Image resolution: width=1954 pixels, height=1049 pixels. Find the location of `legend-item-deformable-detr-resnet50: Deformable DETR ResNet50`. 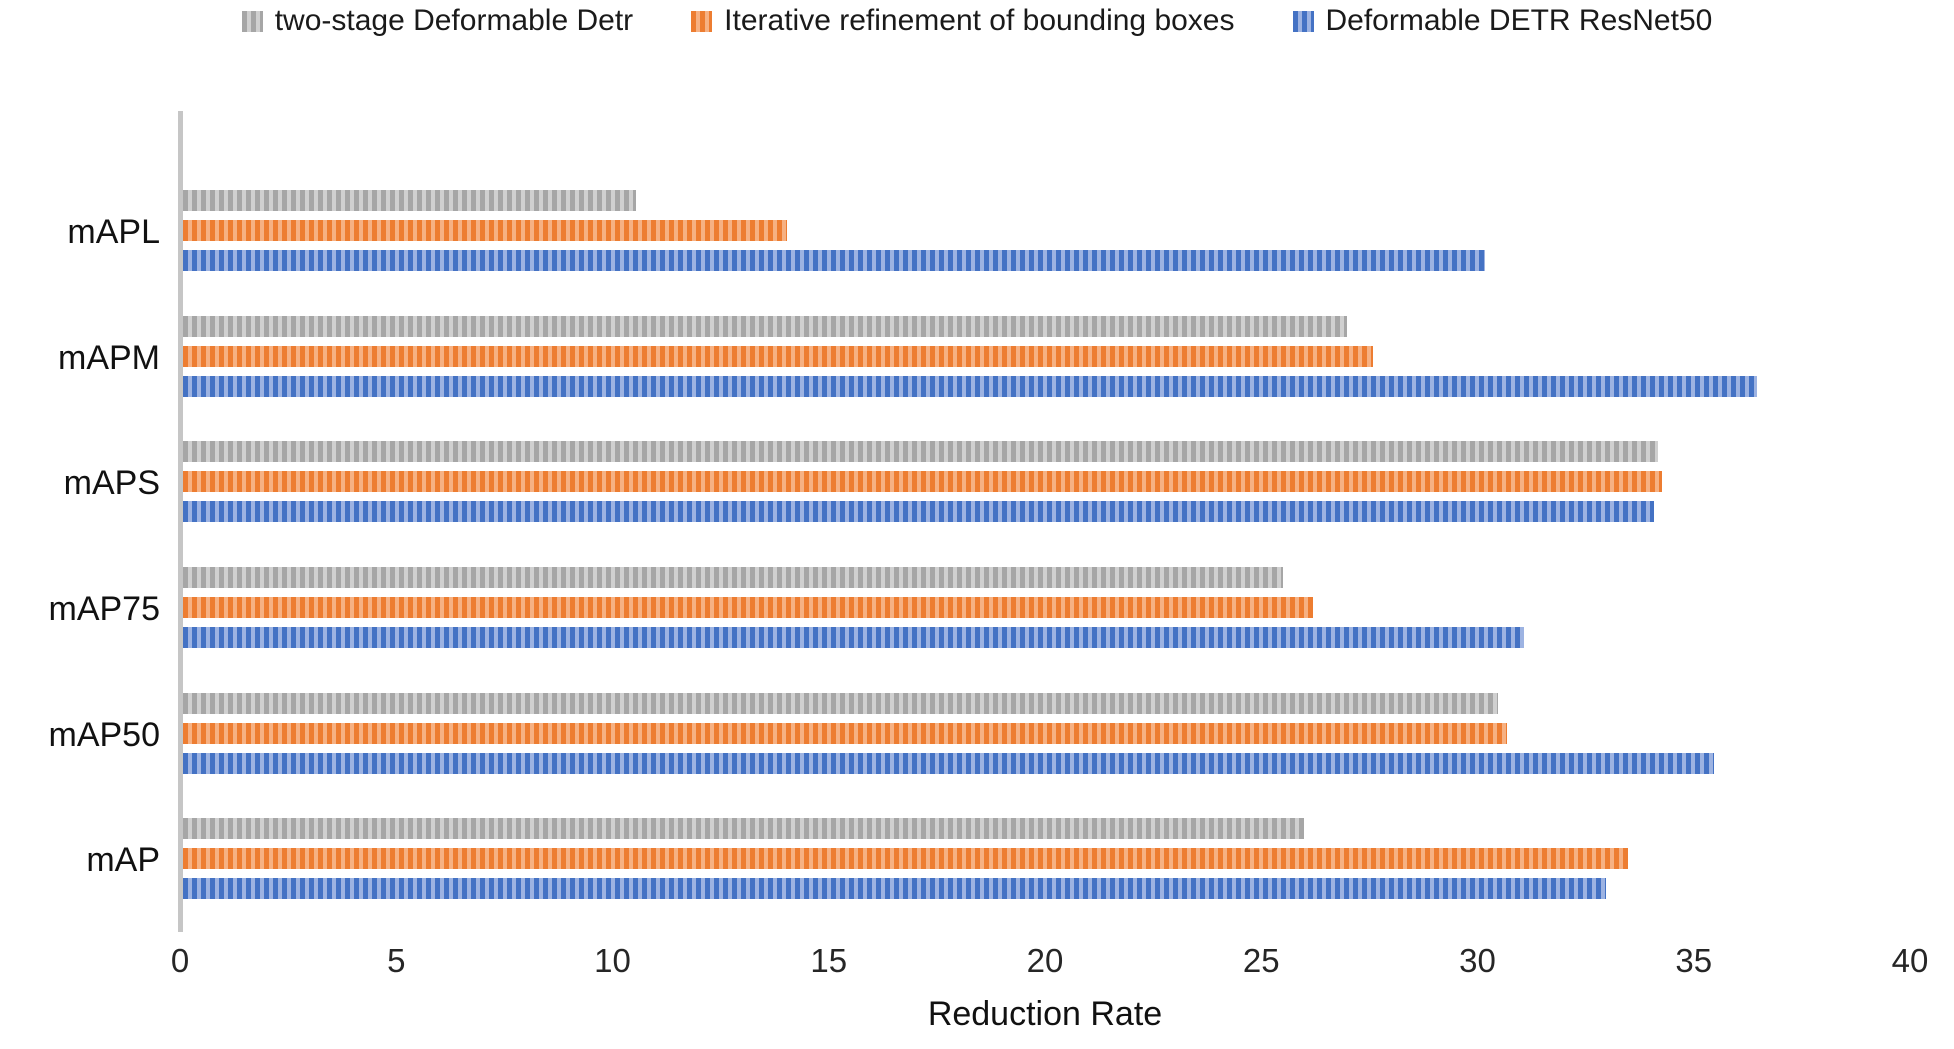

legend-item-deformable-detr-resnet50: Deformable DETR ResNet50 is located at coordinates (1502, 21).